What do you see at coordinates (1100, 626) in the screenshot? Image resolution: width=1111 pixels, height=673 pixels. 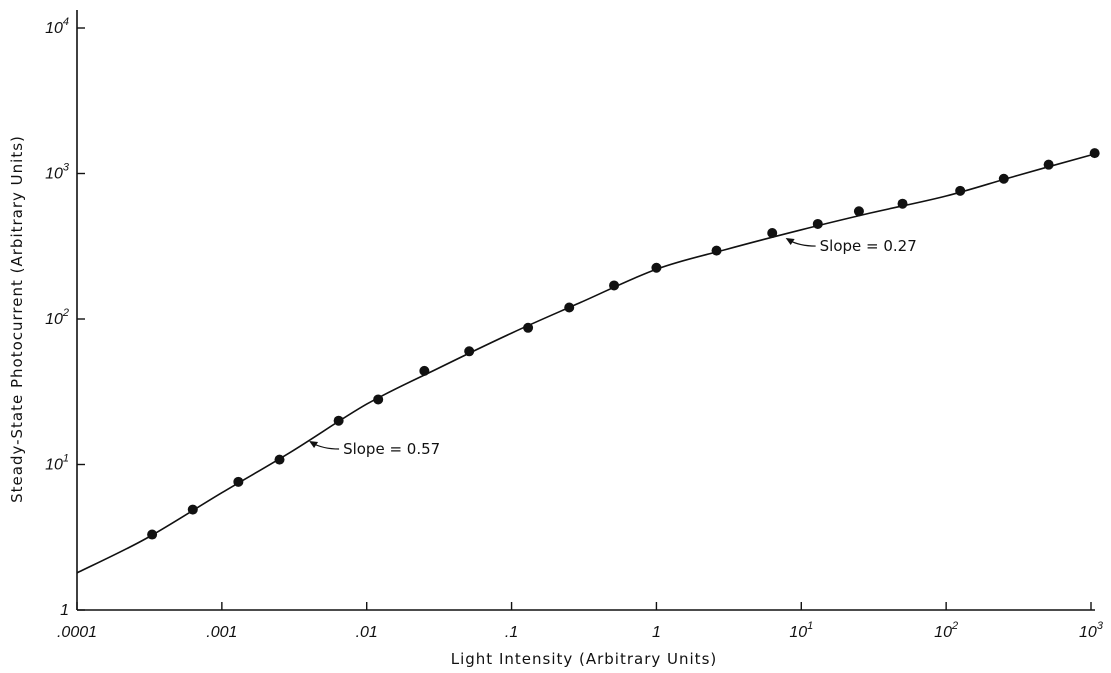 I see `x-tick-exponent: 3` at bounding box center [1100, 626].